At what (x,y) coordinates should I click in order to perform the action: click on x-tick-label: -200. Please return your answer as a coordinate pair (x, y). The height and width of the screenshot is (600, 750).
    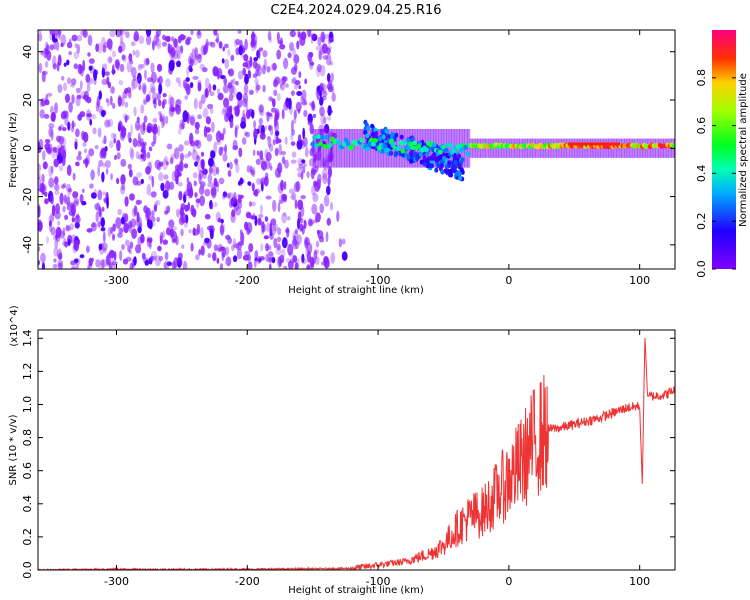
    Looking at the image, I should click on (247, 280).